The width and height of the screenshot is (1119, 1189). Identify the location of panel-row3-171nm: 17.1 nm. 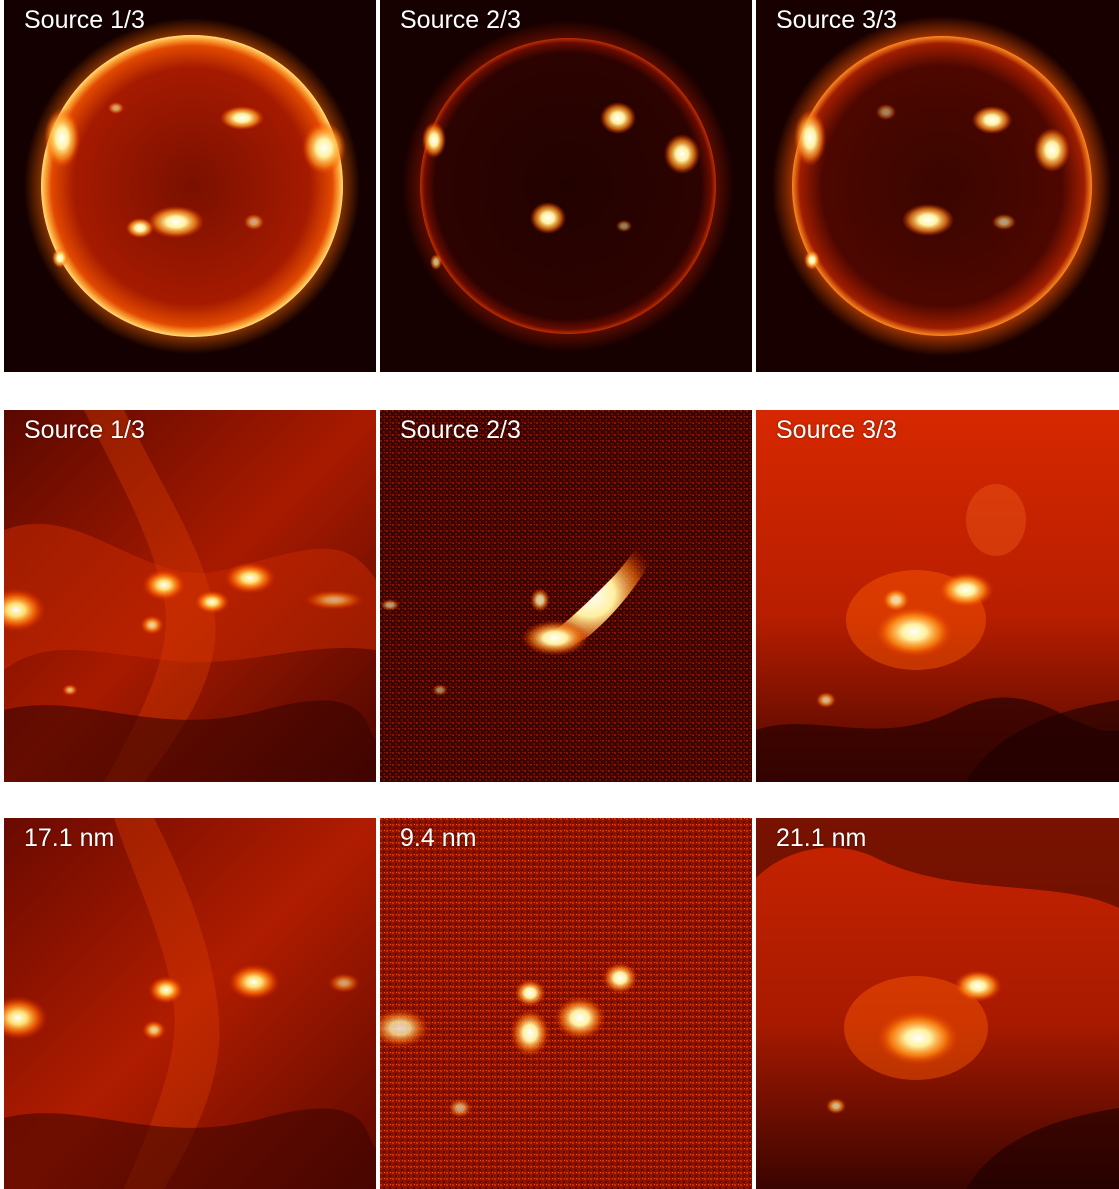
(190, 1003).